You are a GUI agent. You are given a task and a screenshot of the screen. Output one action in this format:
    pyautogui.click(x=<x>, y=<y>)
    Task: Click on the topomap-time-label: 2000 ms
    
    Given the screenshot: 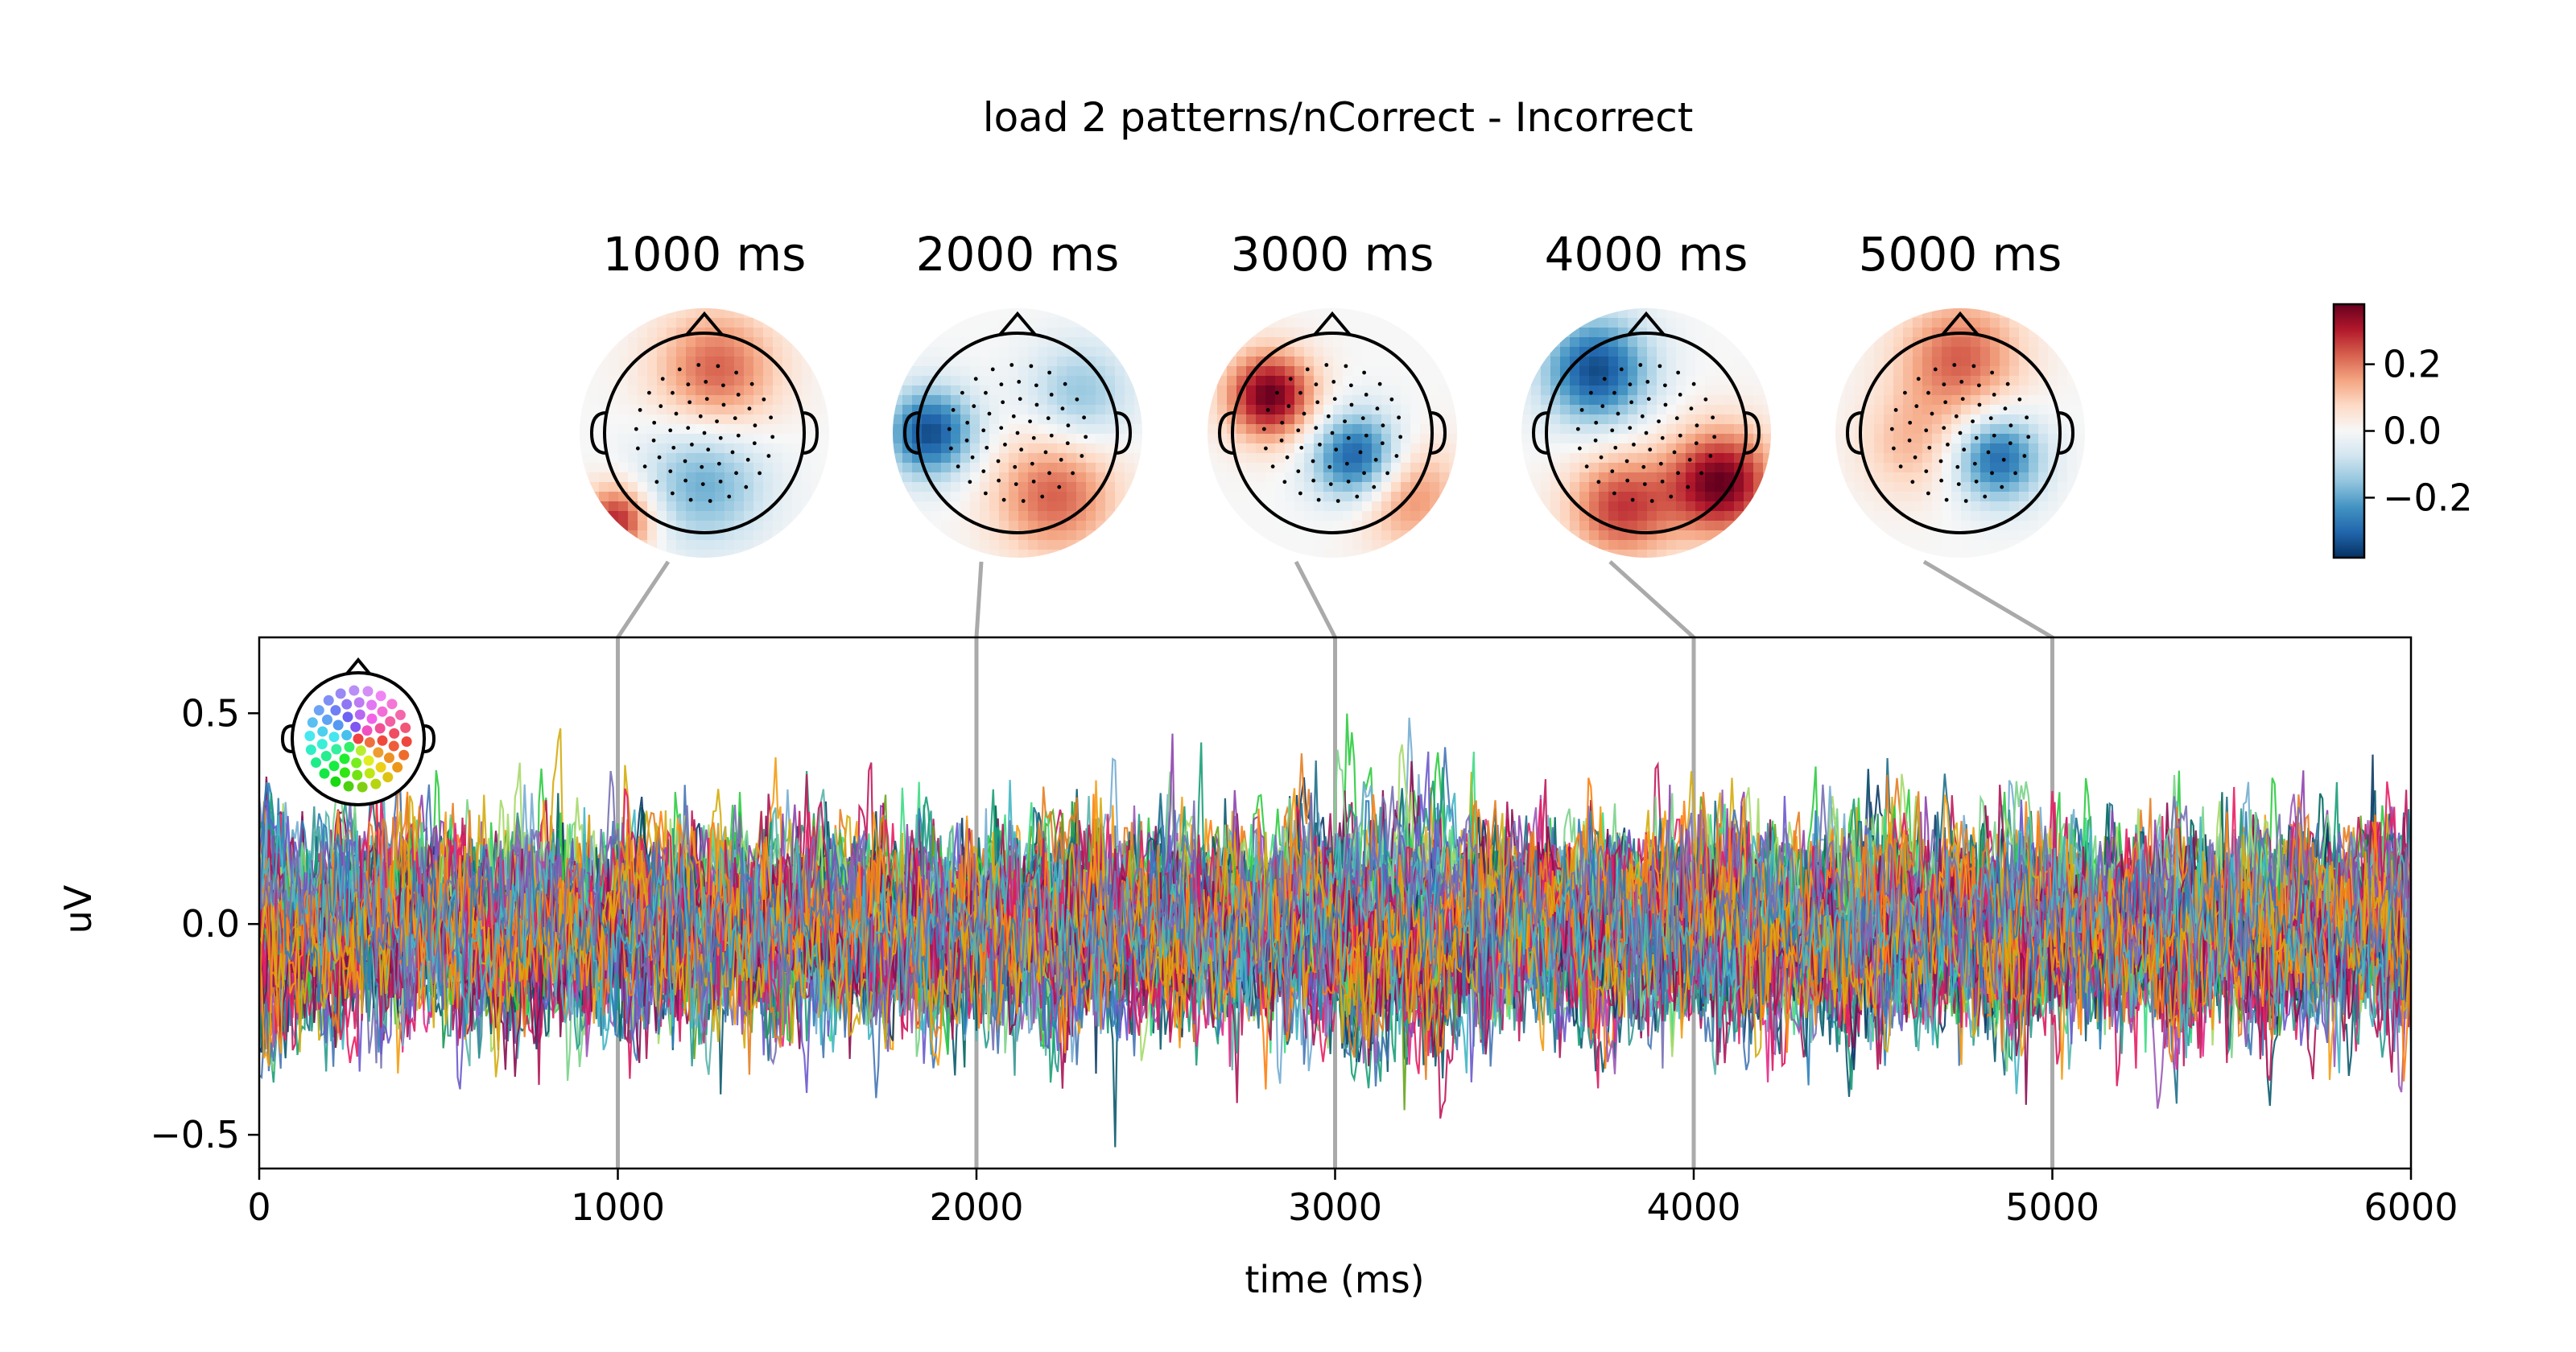 What is the action you would take?
    pyautogui.click(x=1018, y=254)
    